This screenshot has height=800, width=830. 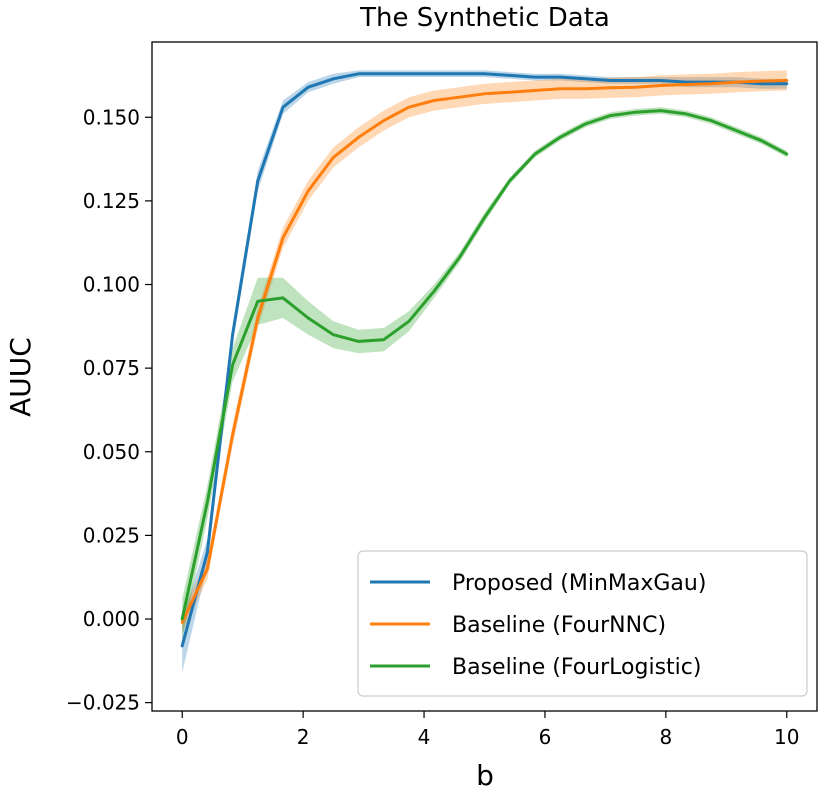 What do you see at coordinates (111, 285) in the screenshot?
I see `y-tick-label: 0.100` at bounding box center [111, 285].